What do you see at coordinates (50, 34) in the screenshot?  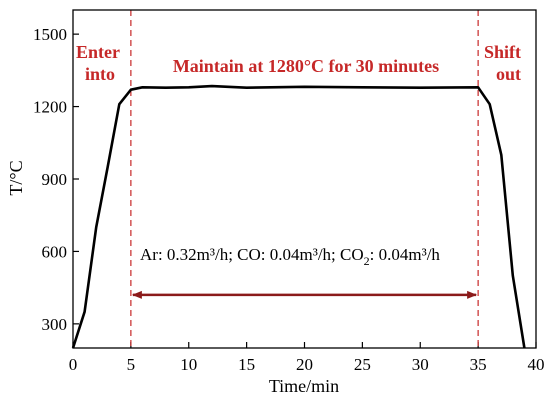 I see `y-tick-label: 1500` at bounding box center [50, 34].